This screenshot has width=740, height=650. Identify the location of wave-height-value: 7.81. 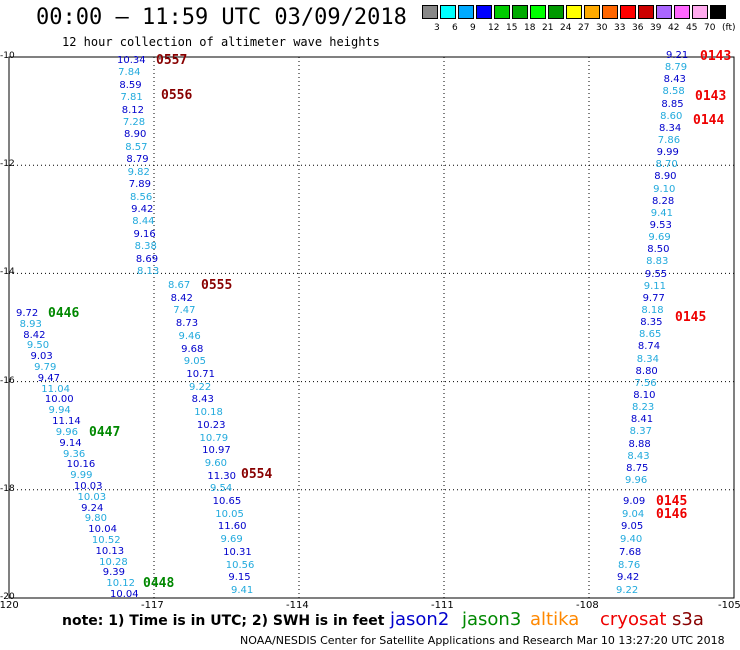
(131, 98).